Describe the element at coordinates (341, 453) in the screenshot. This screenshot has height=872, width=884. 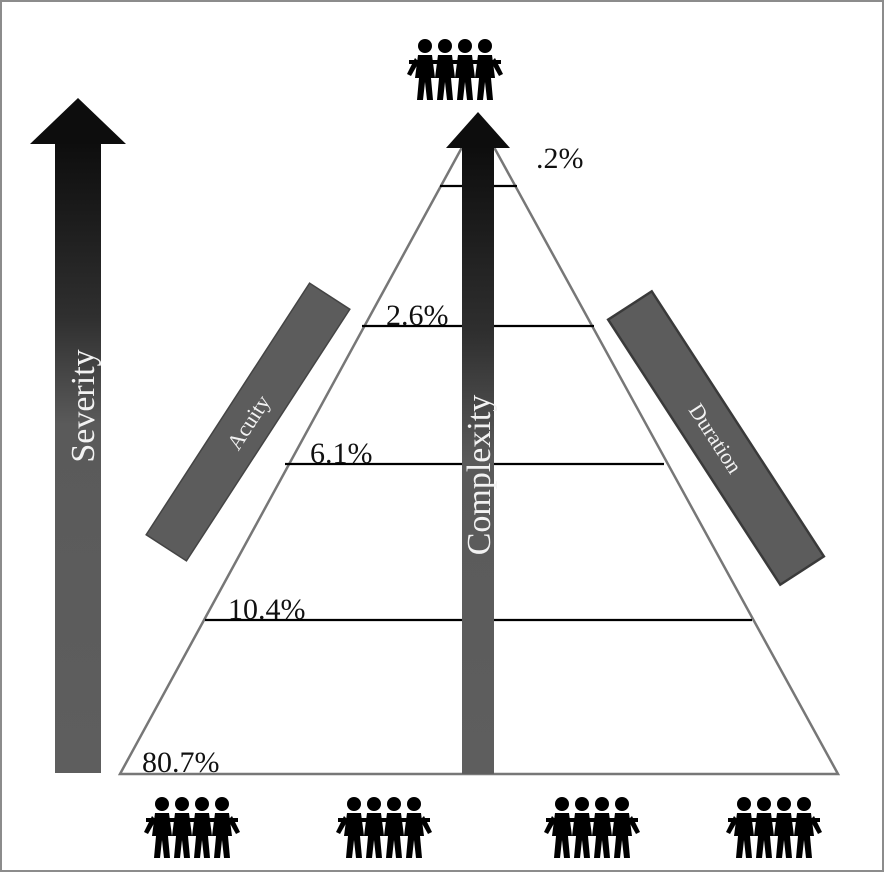
I see `tier-label-3: 6.1%` at that location.